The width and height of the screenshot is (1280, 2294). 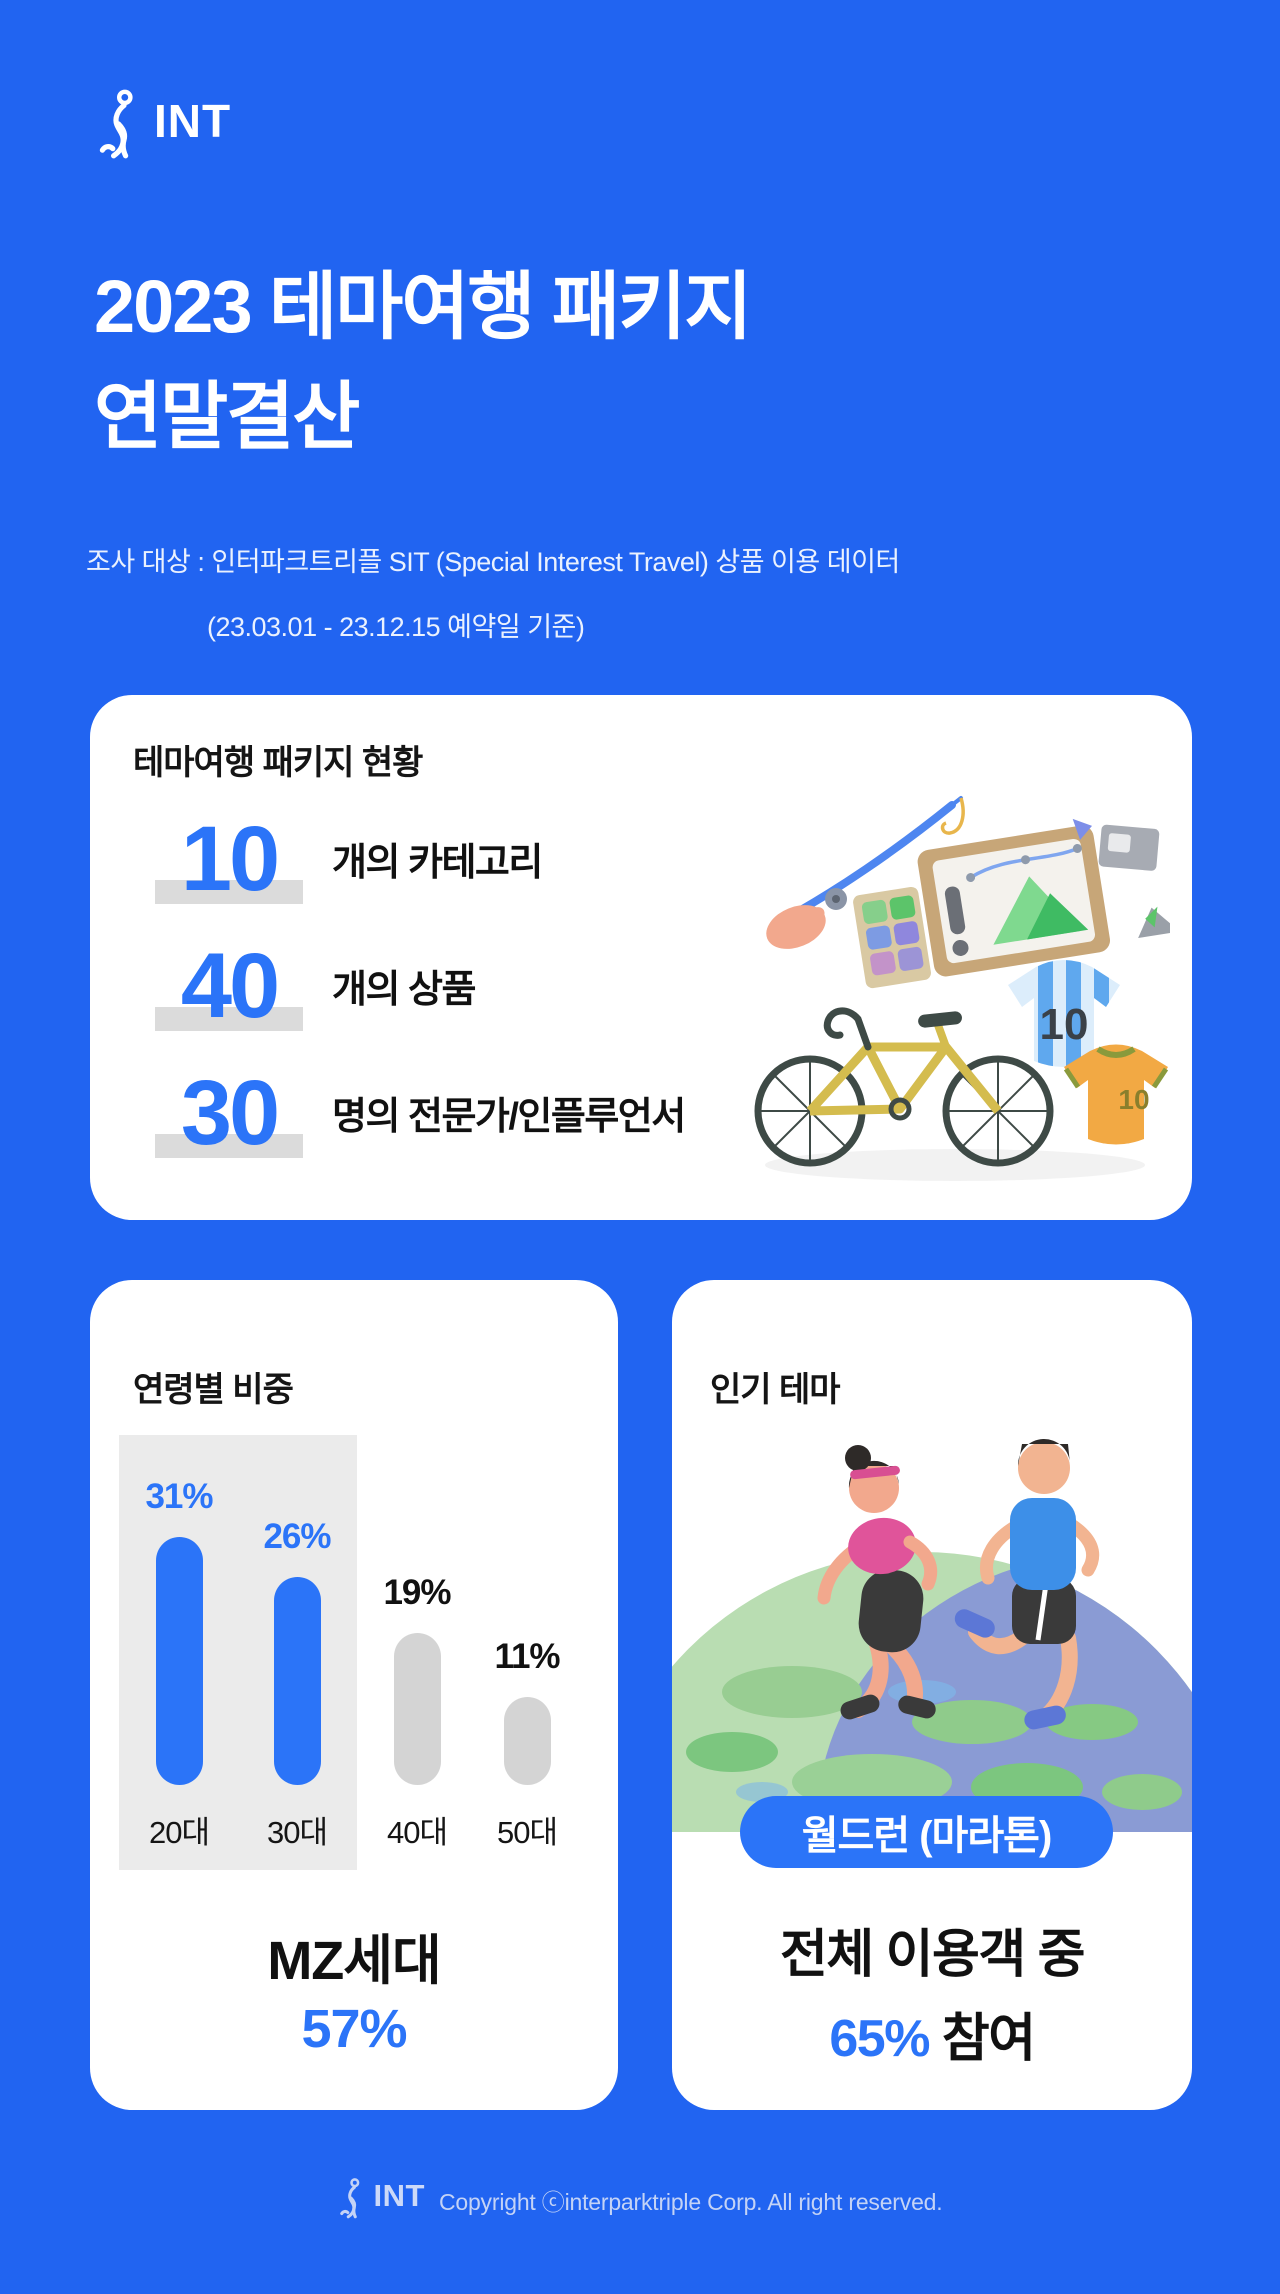 What do you see at coordinates (354, 1961) in the screenshot?
I see `mz-generation-label: MZ세대` at bounding box center [354, 1961].